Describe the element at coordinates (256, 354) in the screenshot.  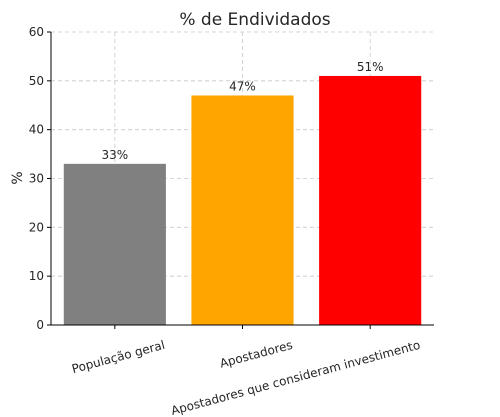
I see `x-tick-label: Apostadores` at that location.